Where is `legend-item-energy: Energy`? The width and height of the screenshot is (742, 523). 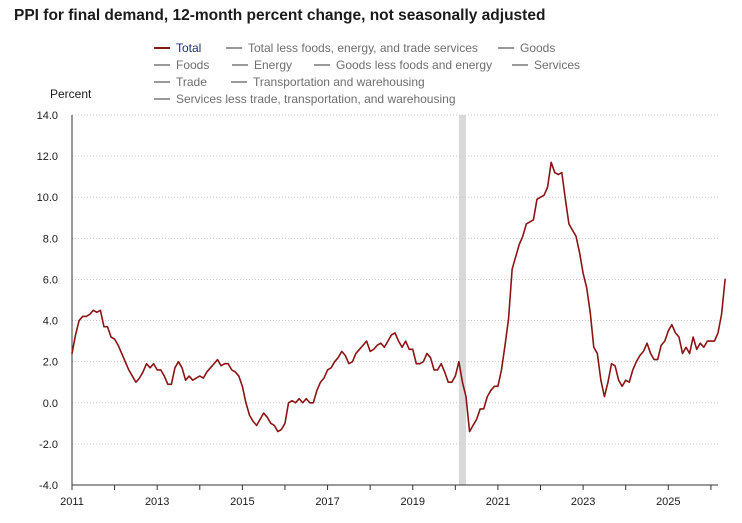
legend-item-energy: Energy is located at coordinates (262, 65).